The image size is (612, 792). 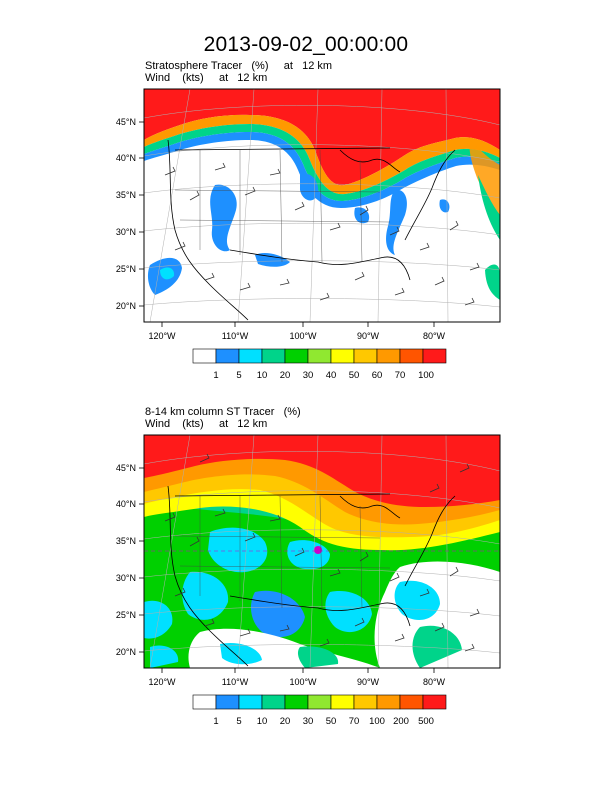 What do you see at coordinates (126, 195) in the screenshot?
I see `panel1-lat-label: 35°N` at bounding box center [126, 195].